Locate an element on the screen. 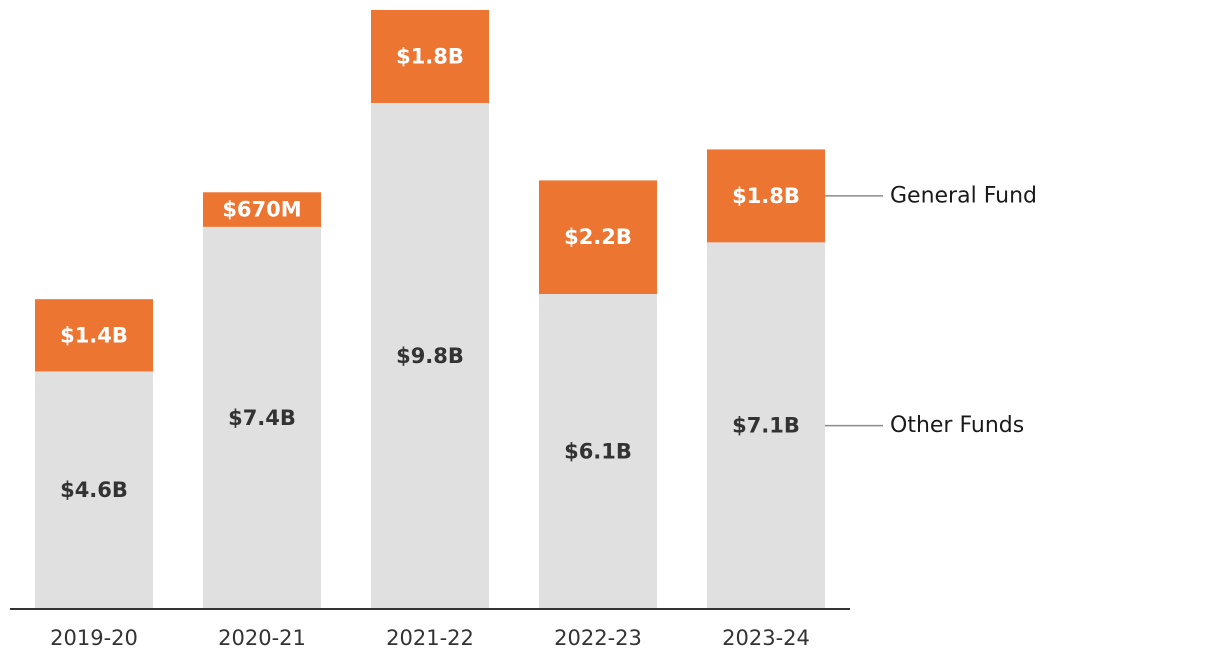  data-label-general-fund-2020-21: $670M is located at coordinates (261, 210).